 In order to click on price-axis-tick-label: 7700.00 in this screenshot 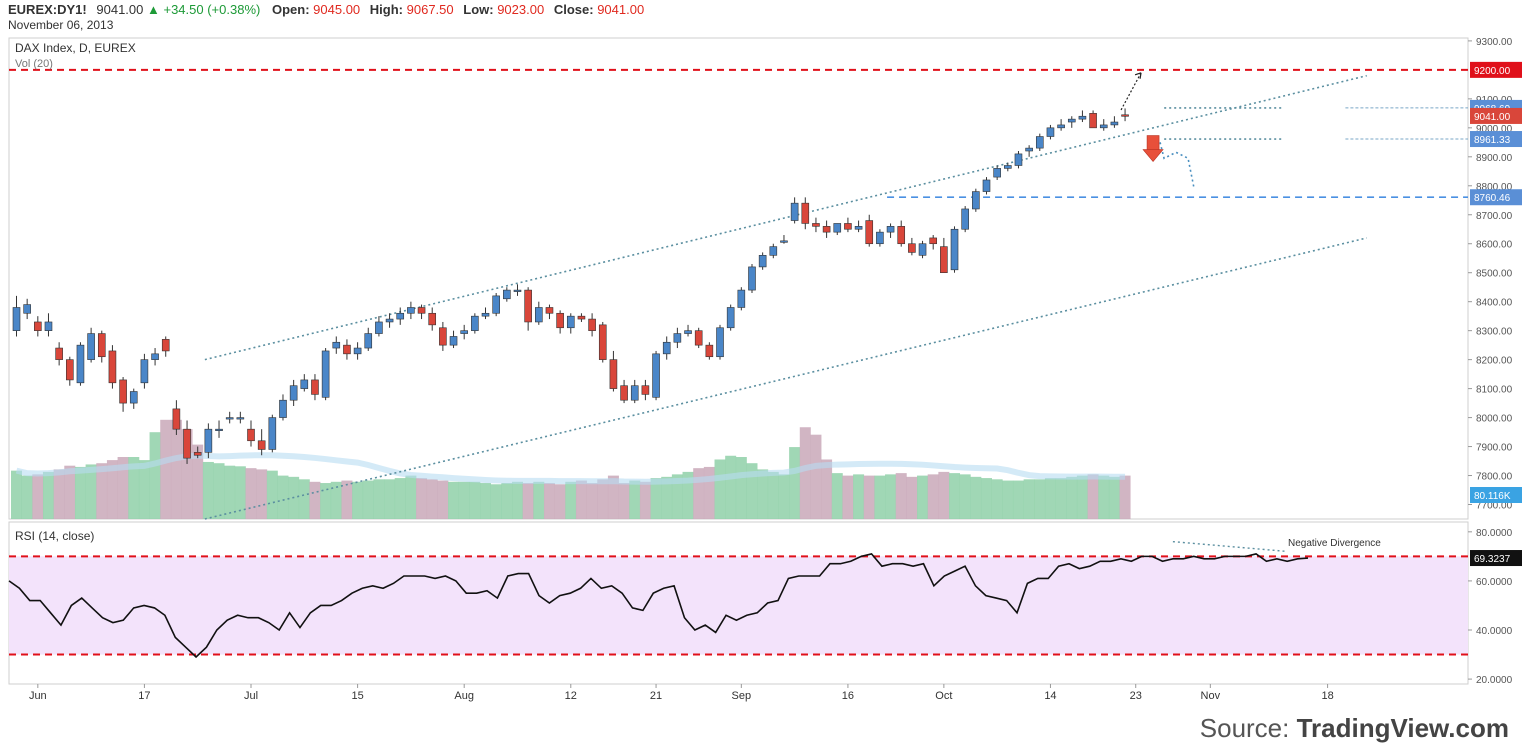, I will do `click(1494, 506)`.